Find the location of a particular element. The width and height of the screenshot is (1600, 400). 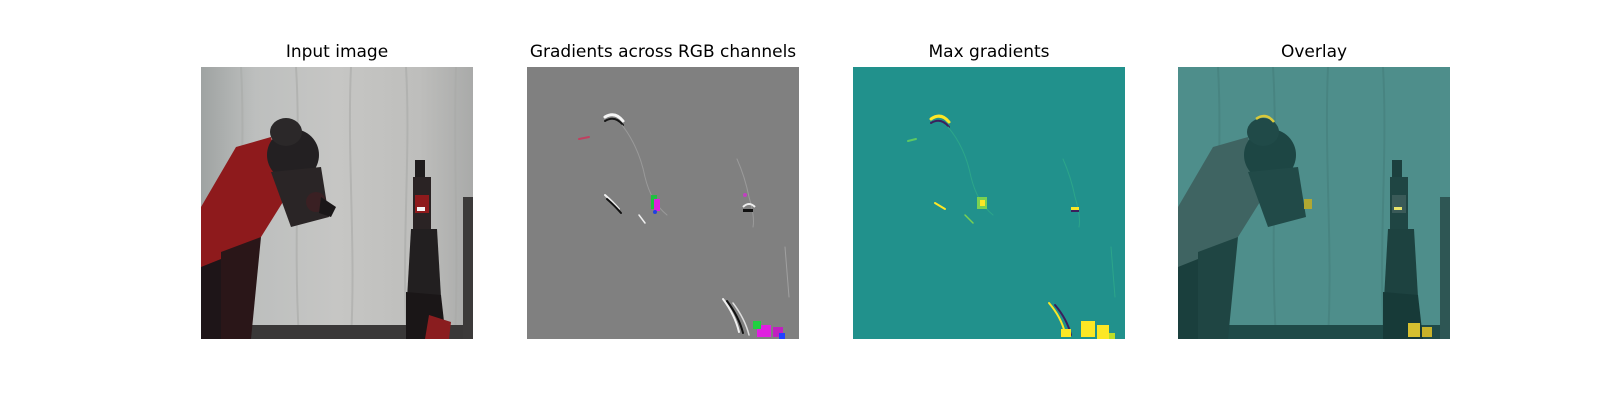

panel-title-rgb-gradients: Gradients across RGB channels is located at coordinates (663, 52).